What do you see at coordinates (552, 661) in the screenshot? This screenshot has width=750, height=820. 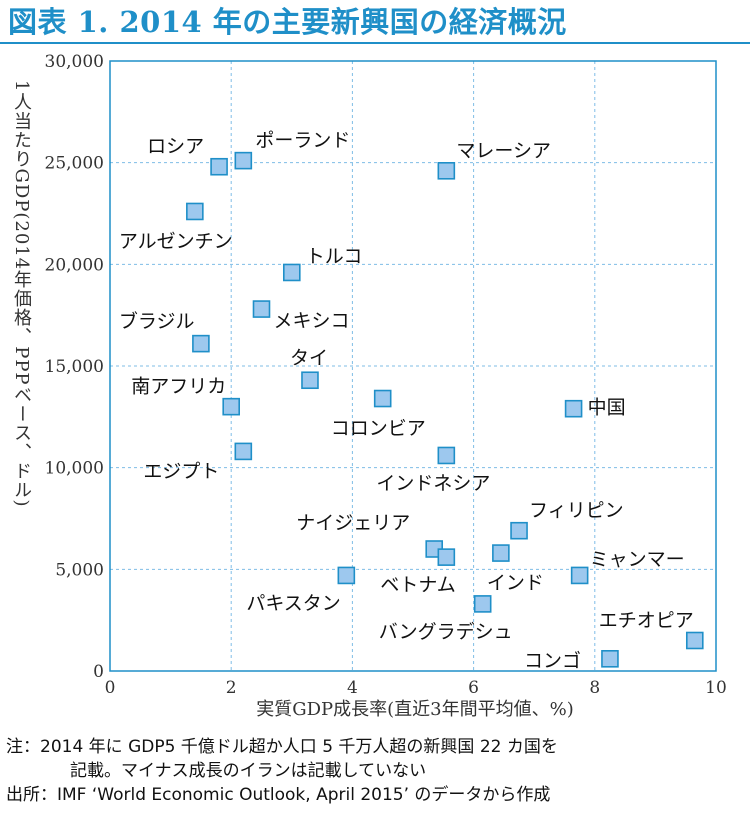 I see `data-point-label: コンゴ` at bounding box center [552, 661].